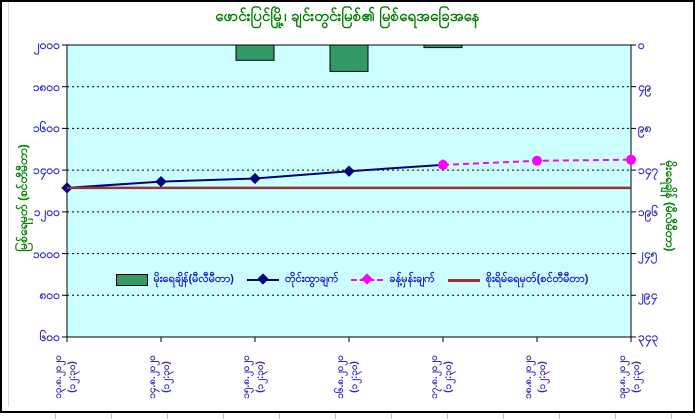 This screenshot has width=695, height=419. Describe the element at coordinates (262, 279) in the screenshot. I see `legend-measured-swatch` at that location.